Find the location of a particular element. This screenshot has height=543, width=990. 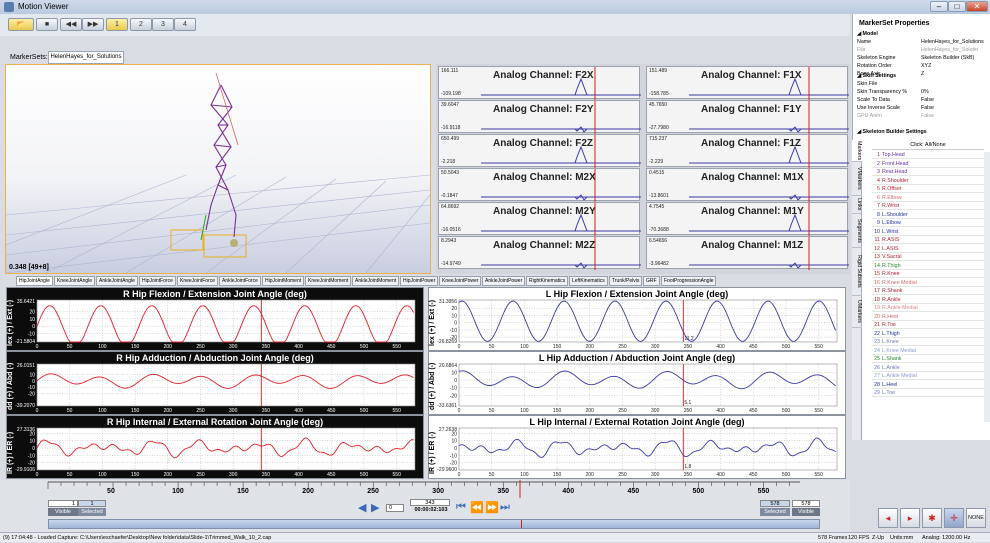

marker-list-item: 26 L.Ankle is located at coordinates (928, 368).